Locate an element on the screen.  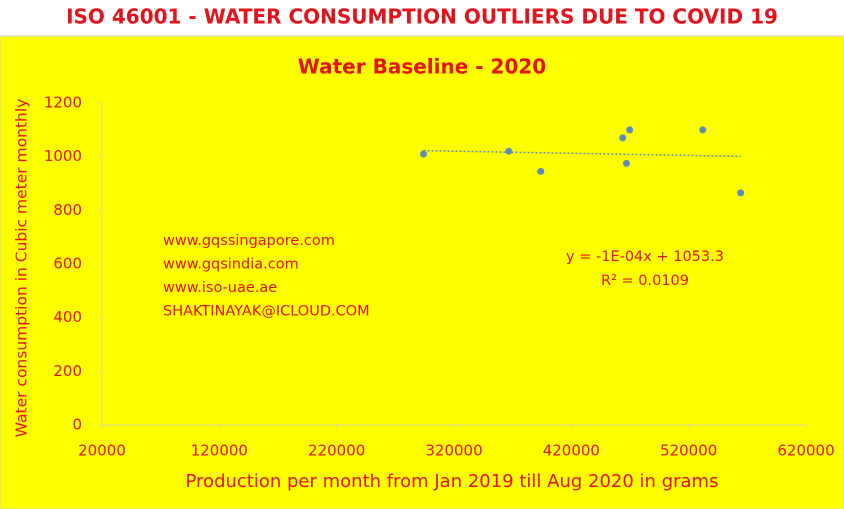
y-tick-label: 1000 is located at coordinates (63, 156).